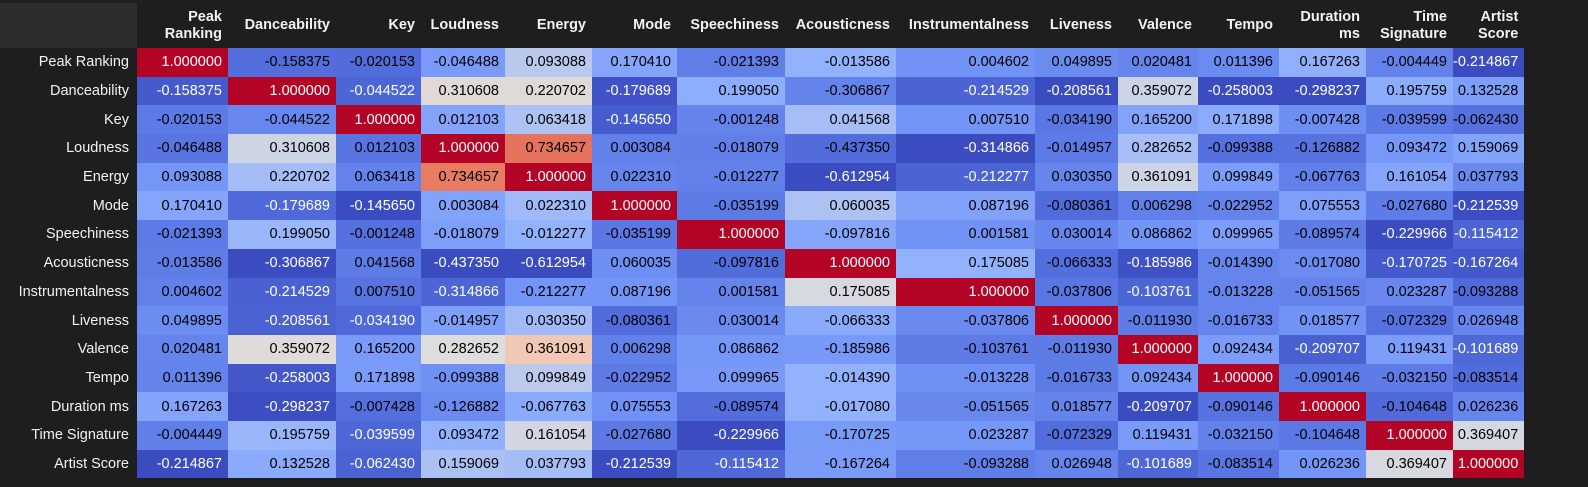  What do you see at coordinates (282, 206) in the screenshot?
I see `cell-mode-danceability: -0.179689` at bounding box center [282, 206].